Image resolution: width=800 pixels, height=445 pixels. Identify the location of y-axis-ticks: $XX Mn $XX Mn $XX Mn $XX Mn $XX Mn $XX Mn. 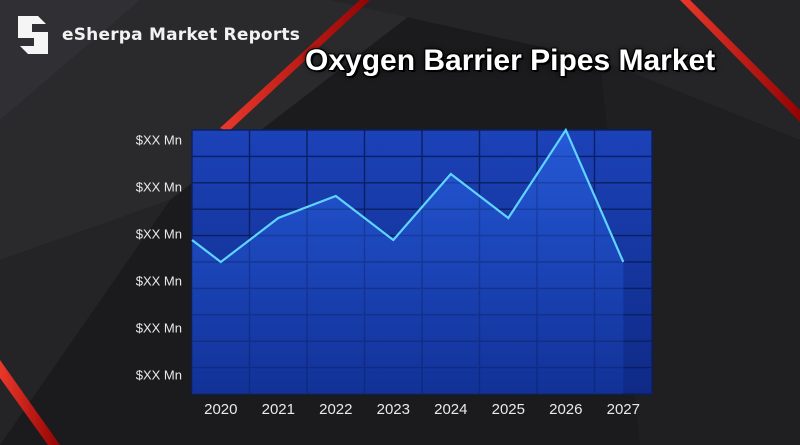
(159, 257).